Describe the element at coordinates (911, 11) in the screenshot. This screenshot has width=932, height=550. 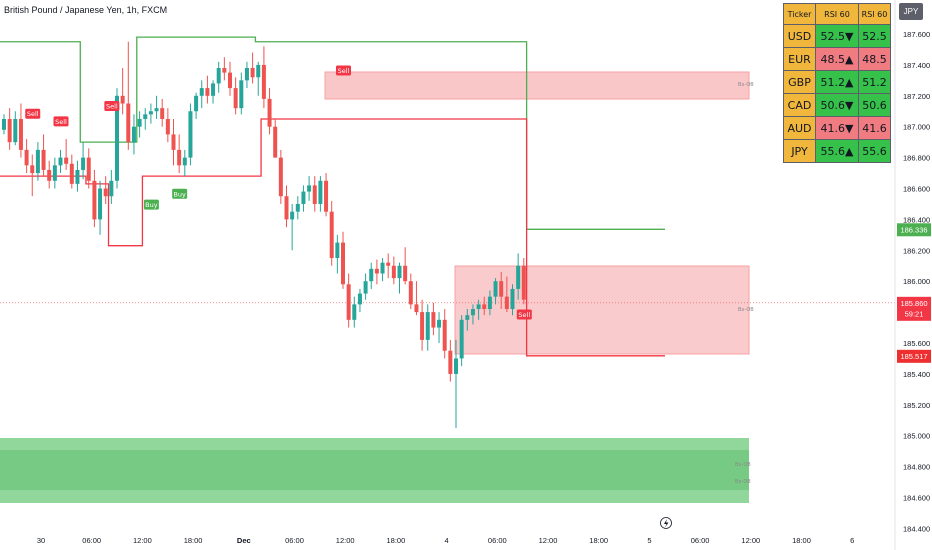
I see `currency-tag: JPY` at that location.